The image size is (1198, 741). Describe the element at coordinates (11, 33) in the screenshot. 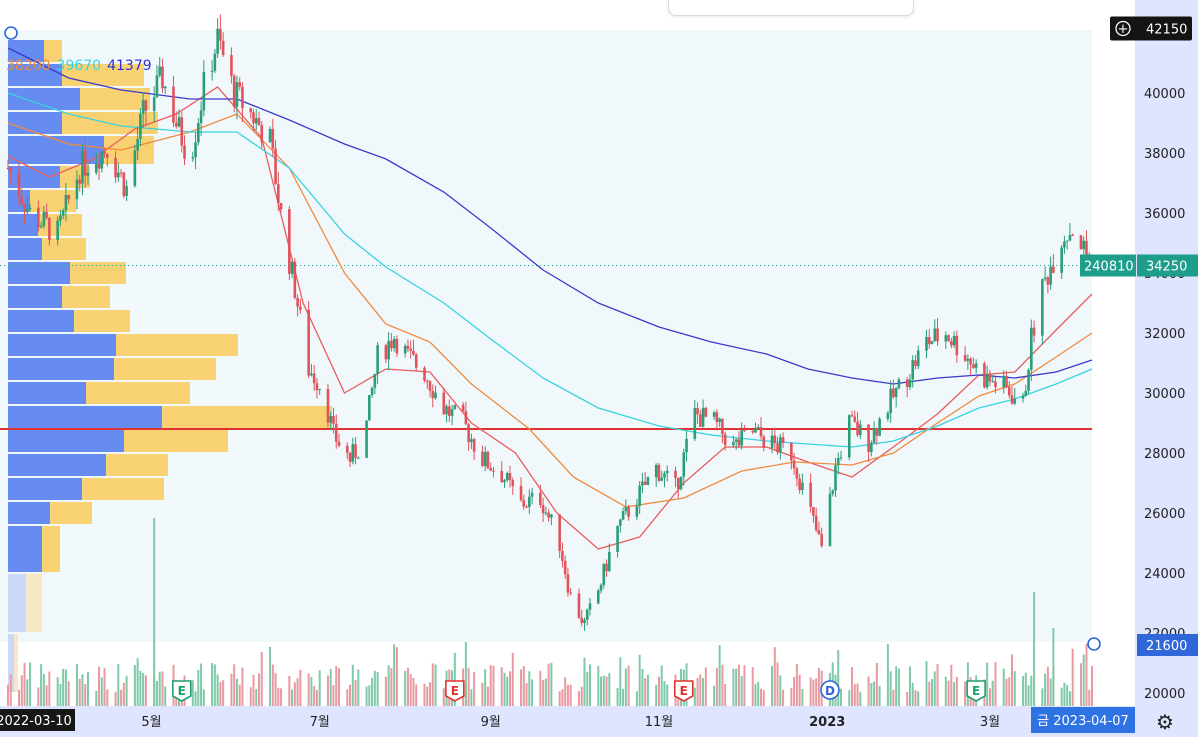

I see `range-start-handle` at that location.